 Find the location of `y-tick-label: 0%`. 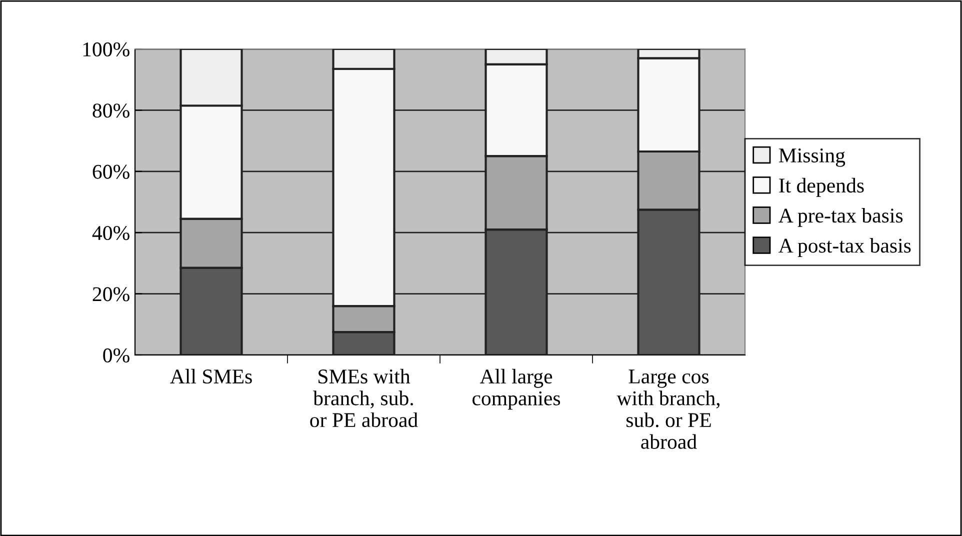

y-tick-label: 0% is located at coordinates (116, 355).